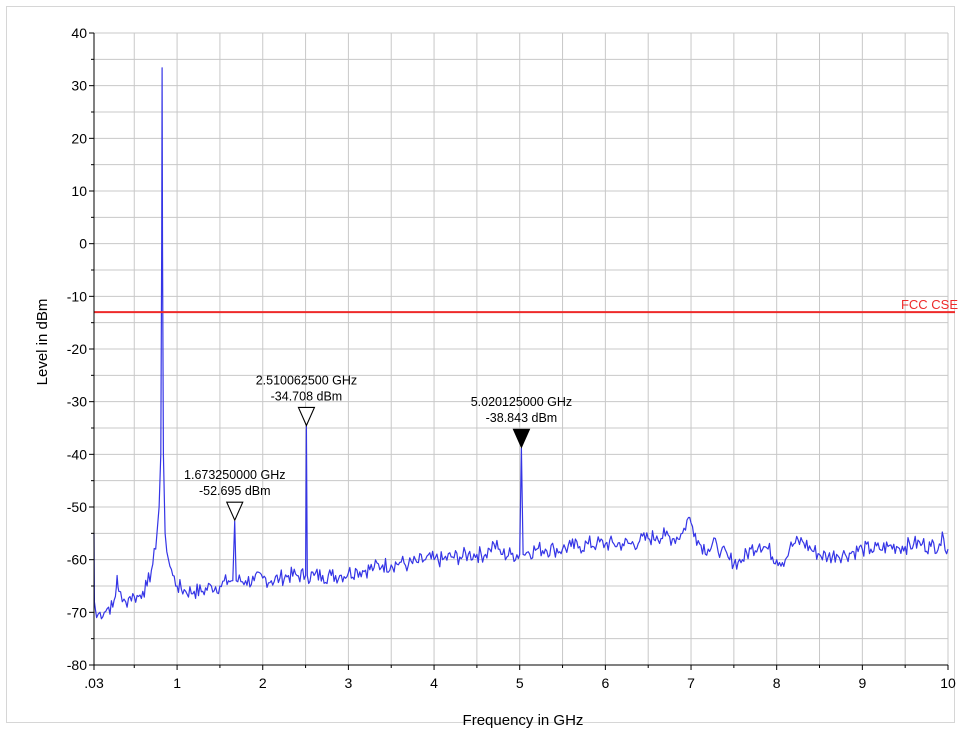  Describe the element at coordinates (77, 349) in the screenshot. I see `y-tick-label: -20` at that location.